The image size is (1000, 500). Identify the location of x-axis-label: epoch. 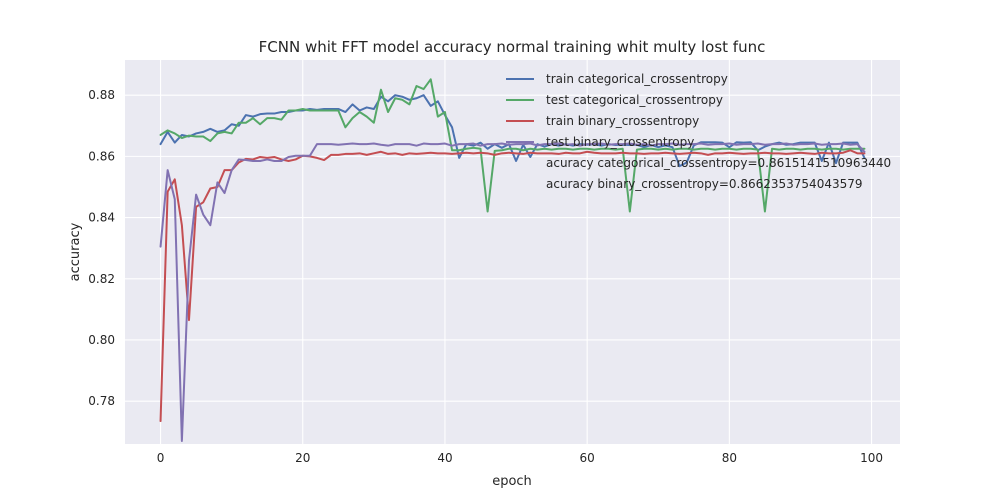
(512, 481).